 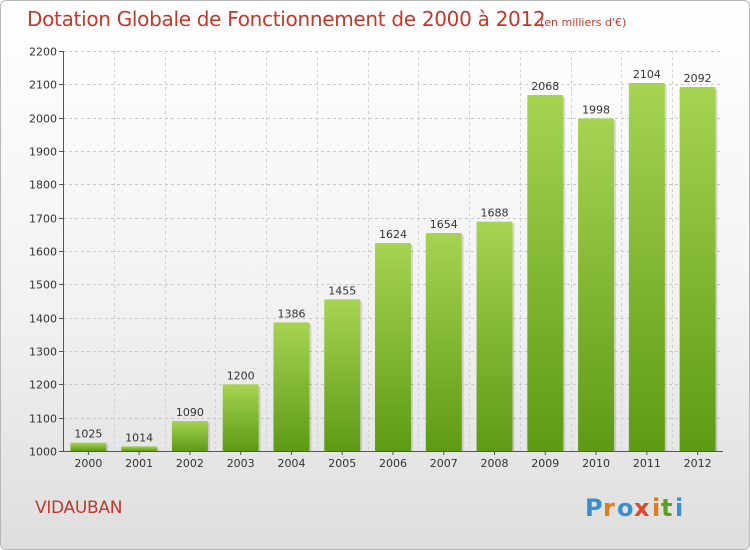 What do you see at coordinates (642, 508) in the screenshot?
I see `logo-letter: x` at bounding box center [642, 508].